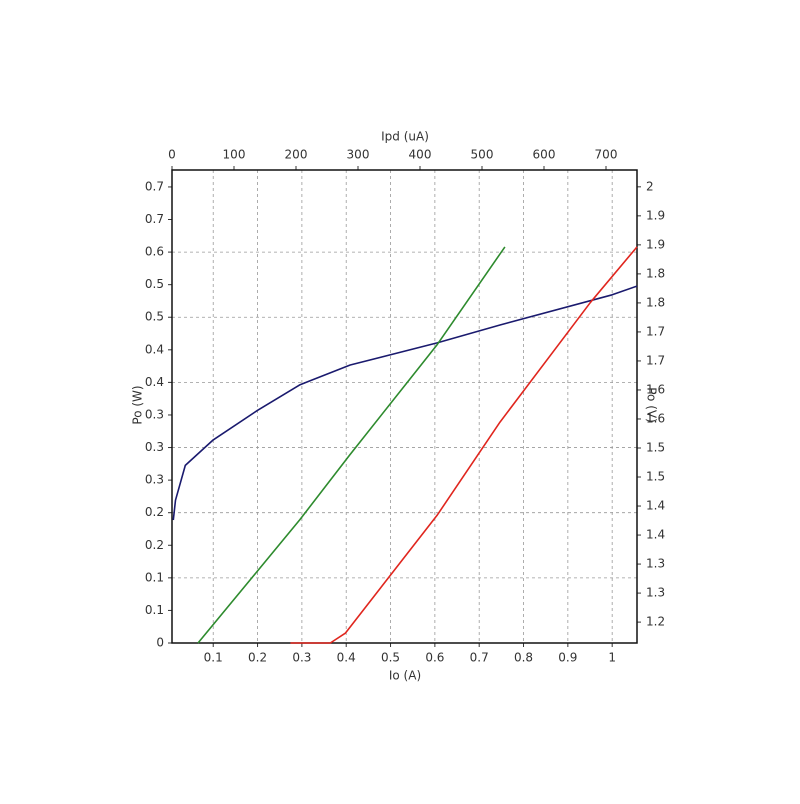 Image resolution: width=800 pixels, height=804 pixels. What do you see at coordinates (405, 676) in the screenshot?
I see `x-axis-title: Io (A)` at bounding box center [405, 676].